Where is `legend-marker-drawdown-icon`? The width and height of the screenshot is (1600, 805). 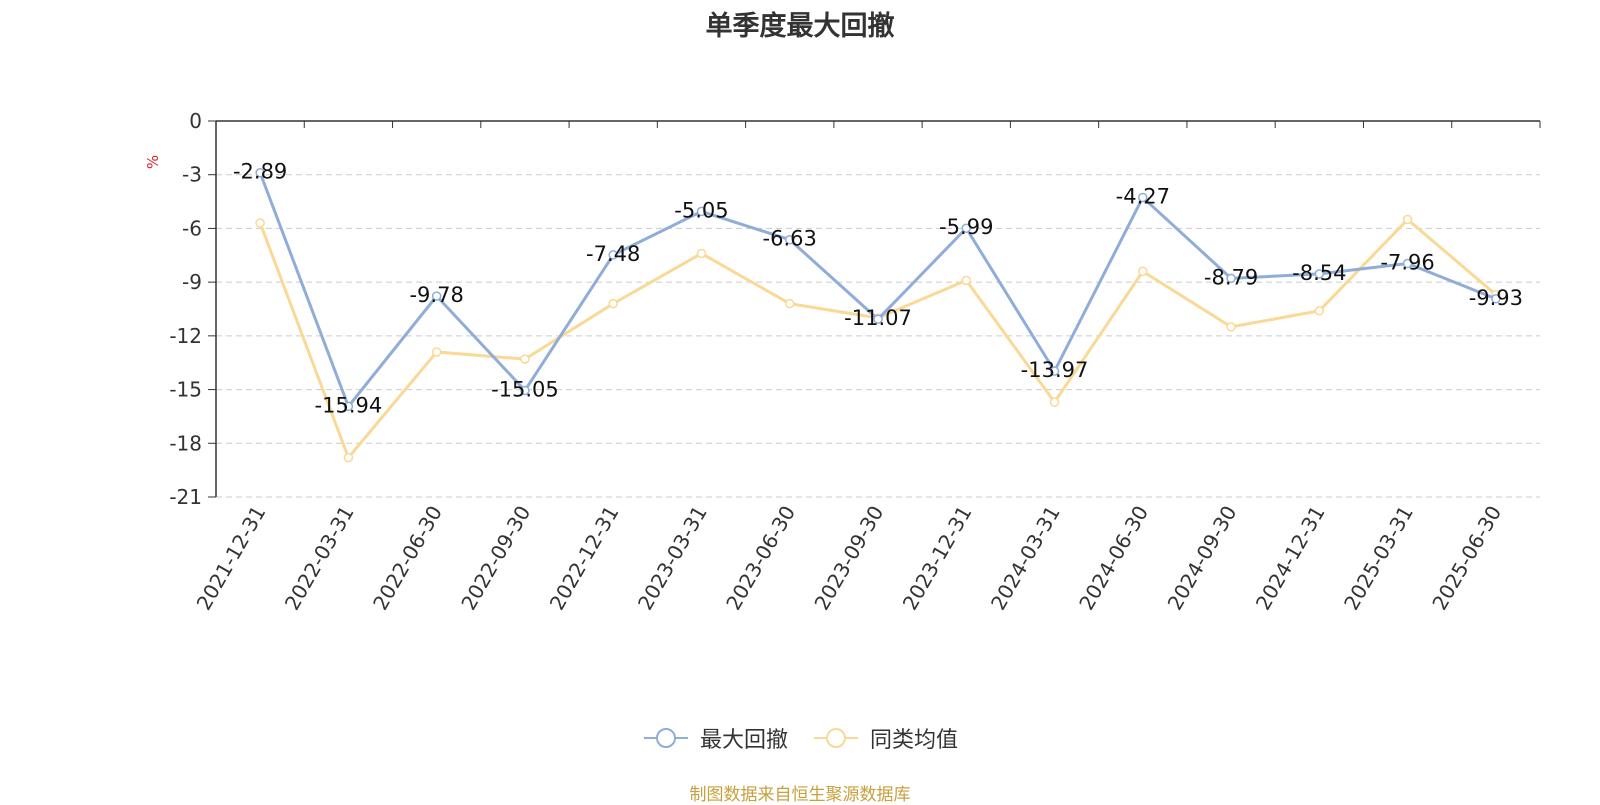 legend-marker-drawdown-icon is located at coordinates (665, 738).